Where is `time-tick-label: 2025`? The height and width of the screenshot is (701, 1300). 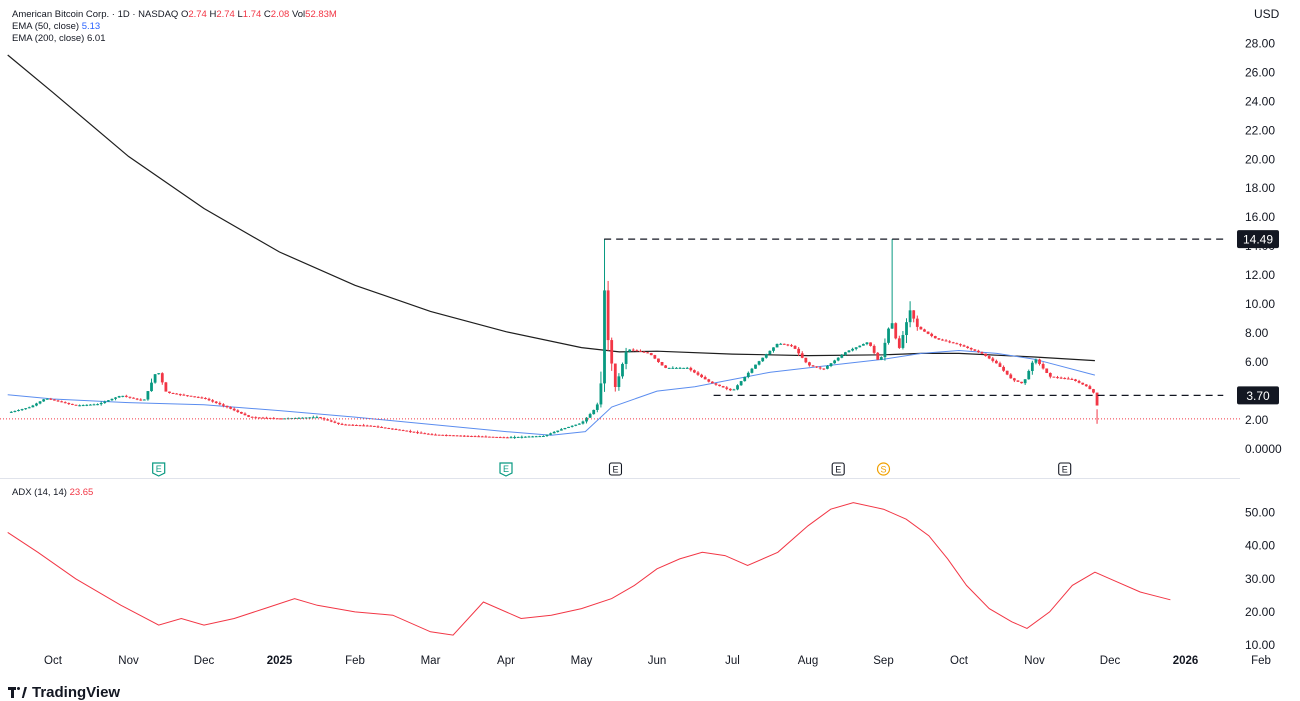
time-tick-label: 2025 is located at coordinates (280, 661).